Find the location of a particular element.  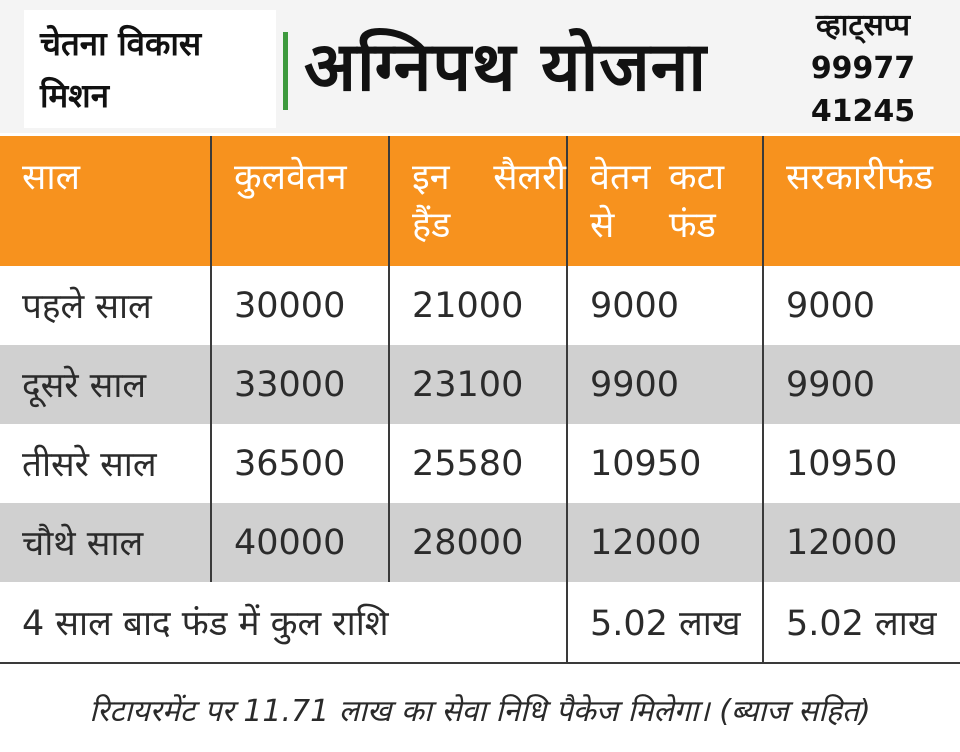

whatsapp-contact: व्हाट्सप्प 99977 41245 is located at coordinates (863, 68).